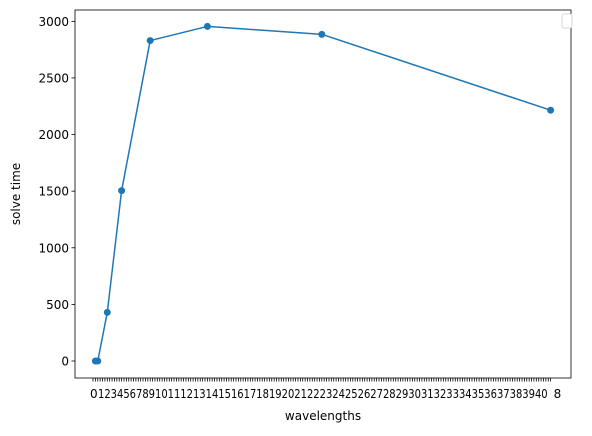 This screenshot has width=592, height=436. I want to click on y-tick-label: 3000, so click(53, 22).